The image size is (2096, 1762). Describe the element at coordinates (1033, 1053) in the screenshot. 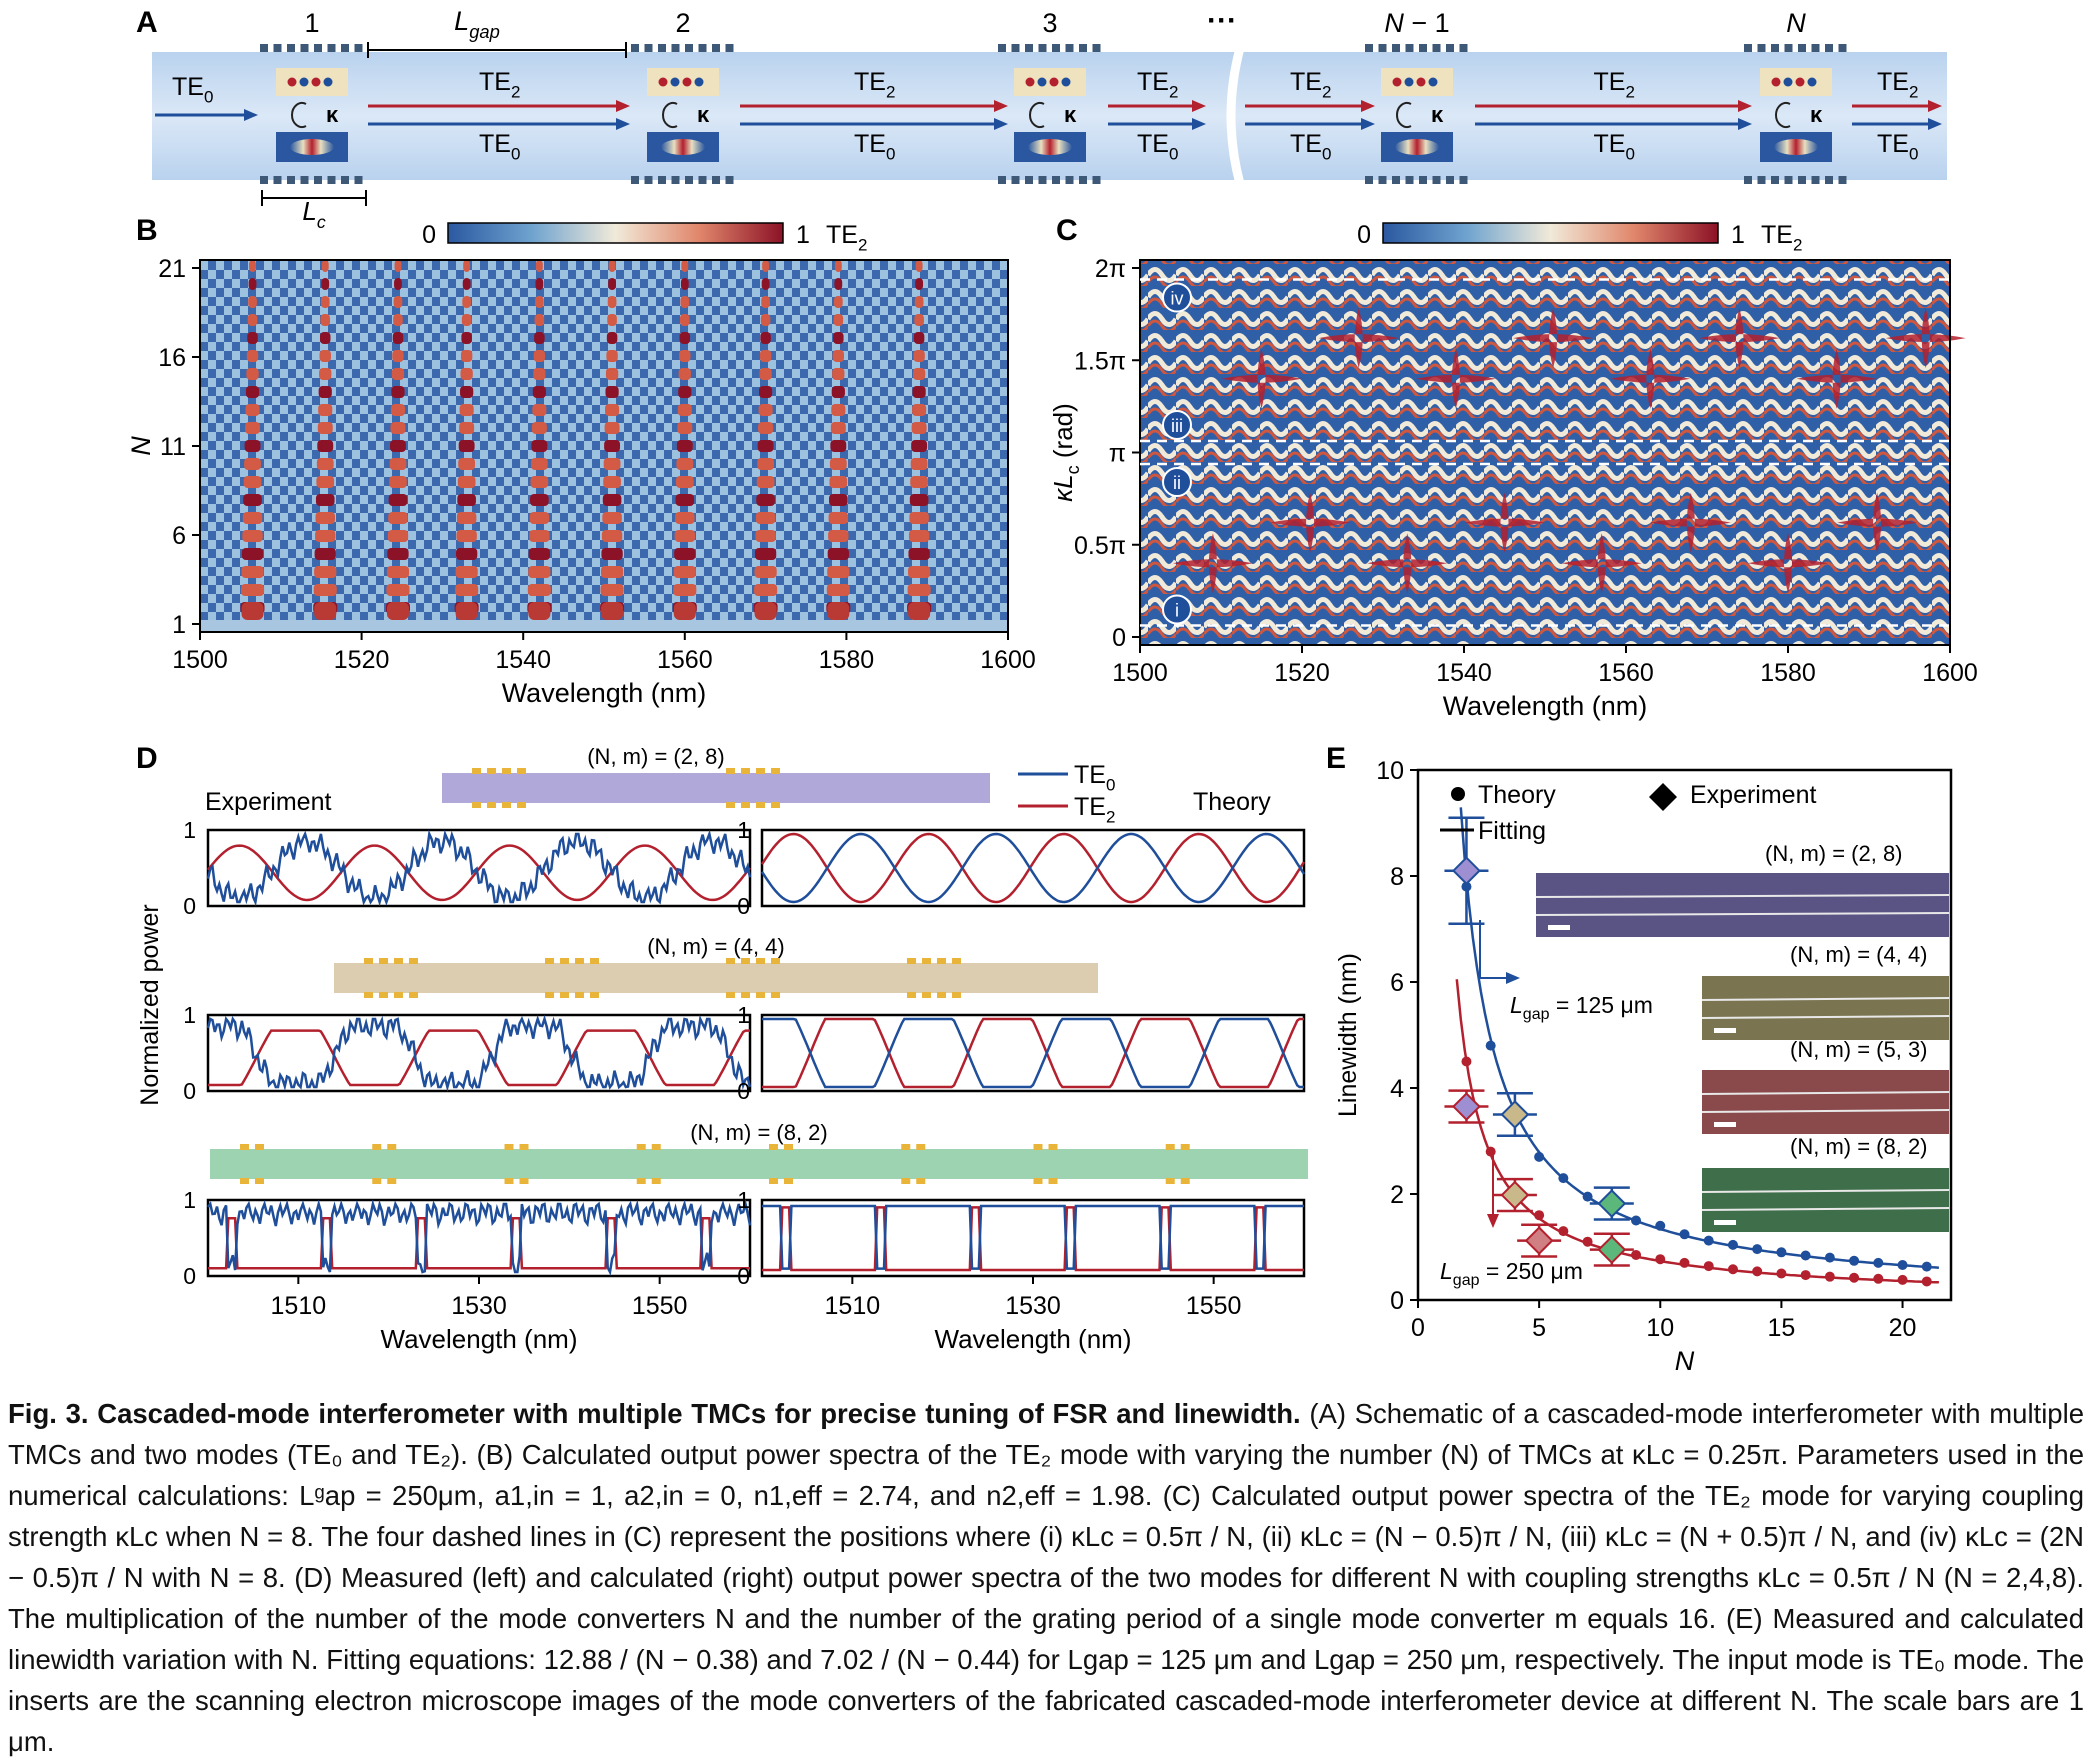

I see `te2-curve` at that location.